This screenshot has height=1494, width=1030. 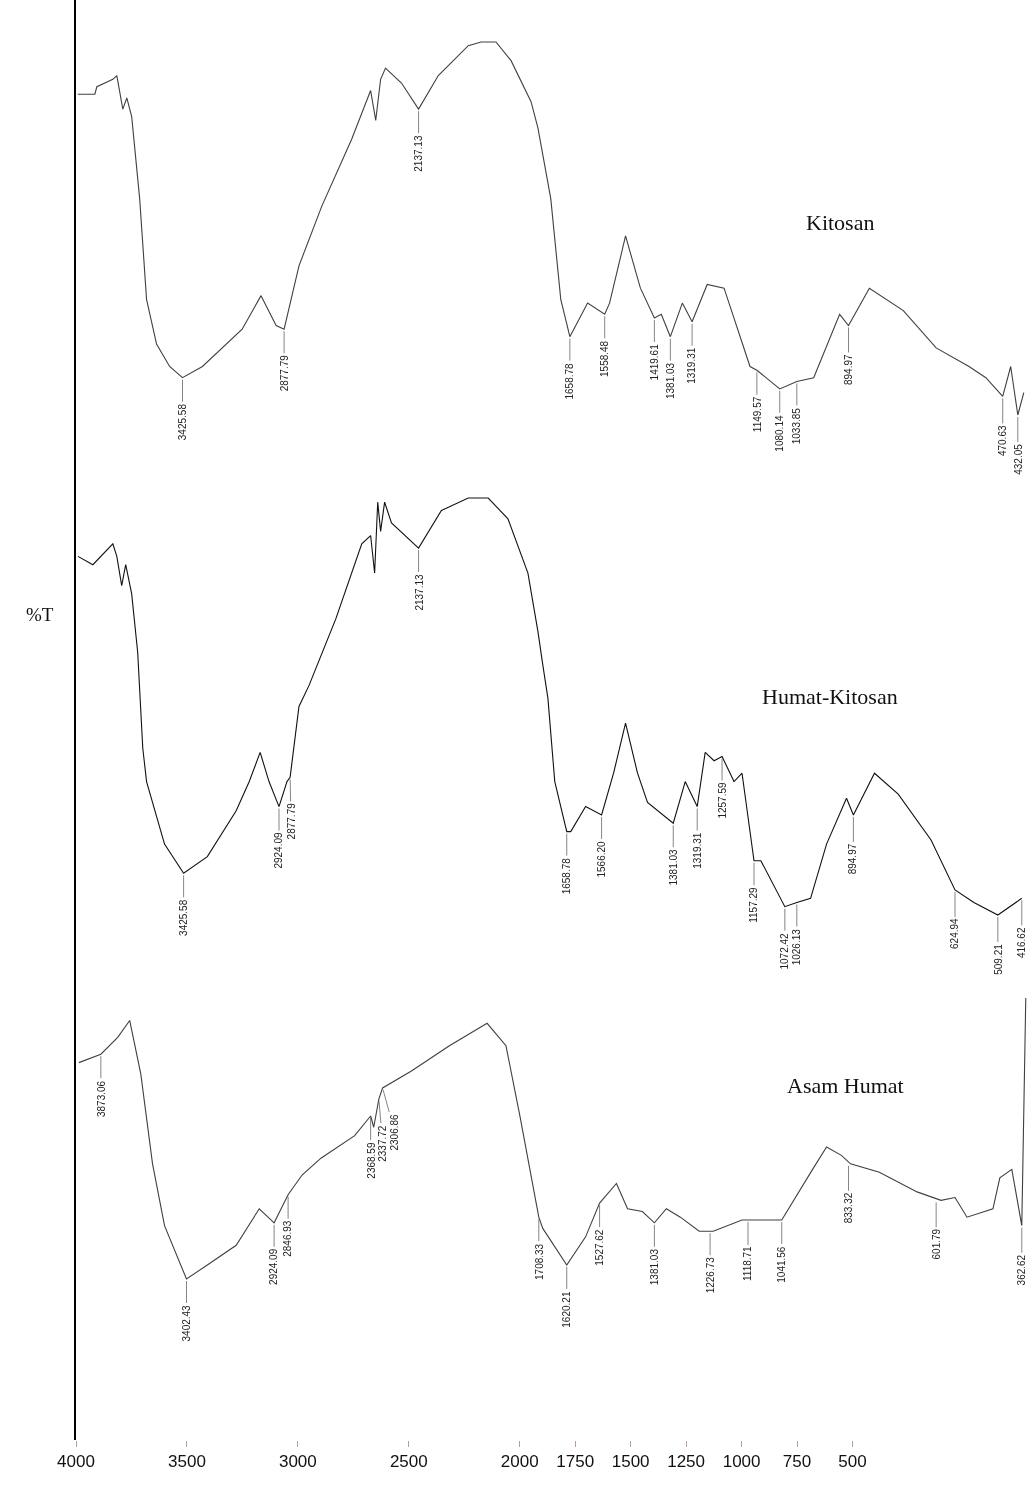 I want to click on annotation: 1080.14, so click(x=779, y=433).